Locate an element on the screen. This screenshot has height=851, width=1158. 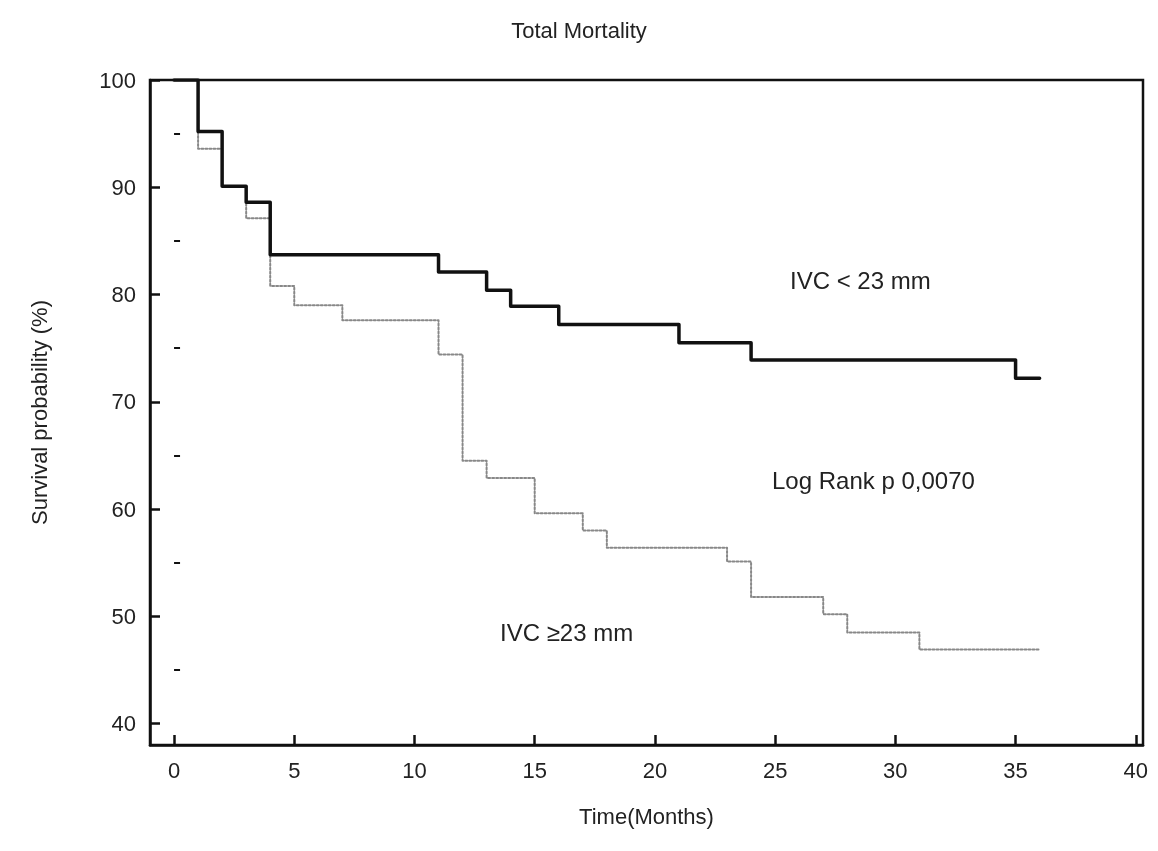
x-tick-label: 10 is located at coordinates (414, 770).